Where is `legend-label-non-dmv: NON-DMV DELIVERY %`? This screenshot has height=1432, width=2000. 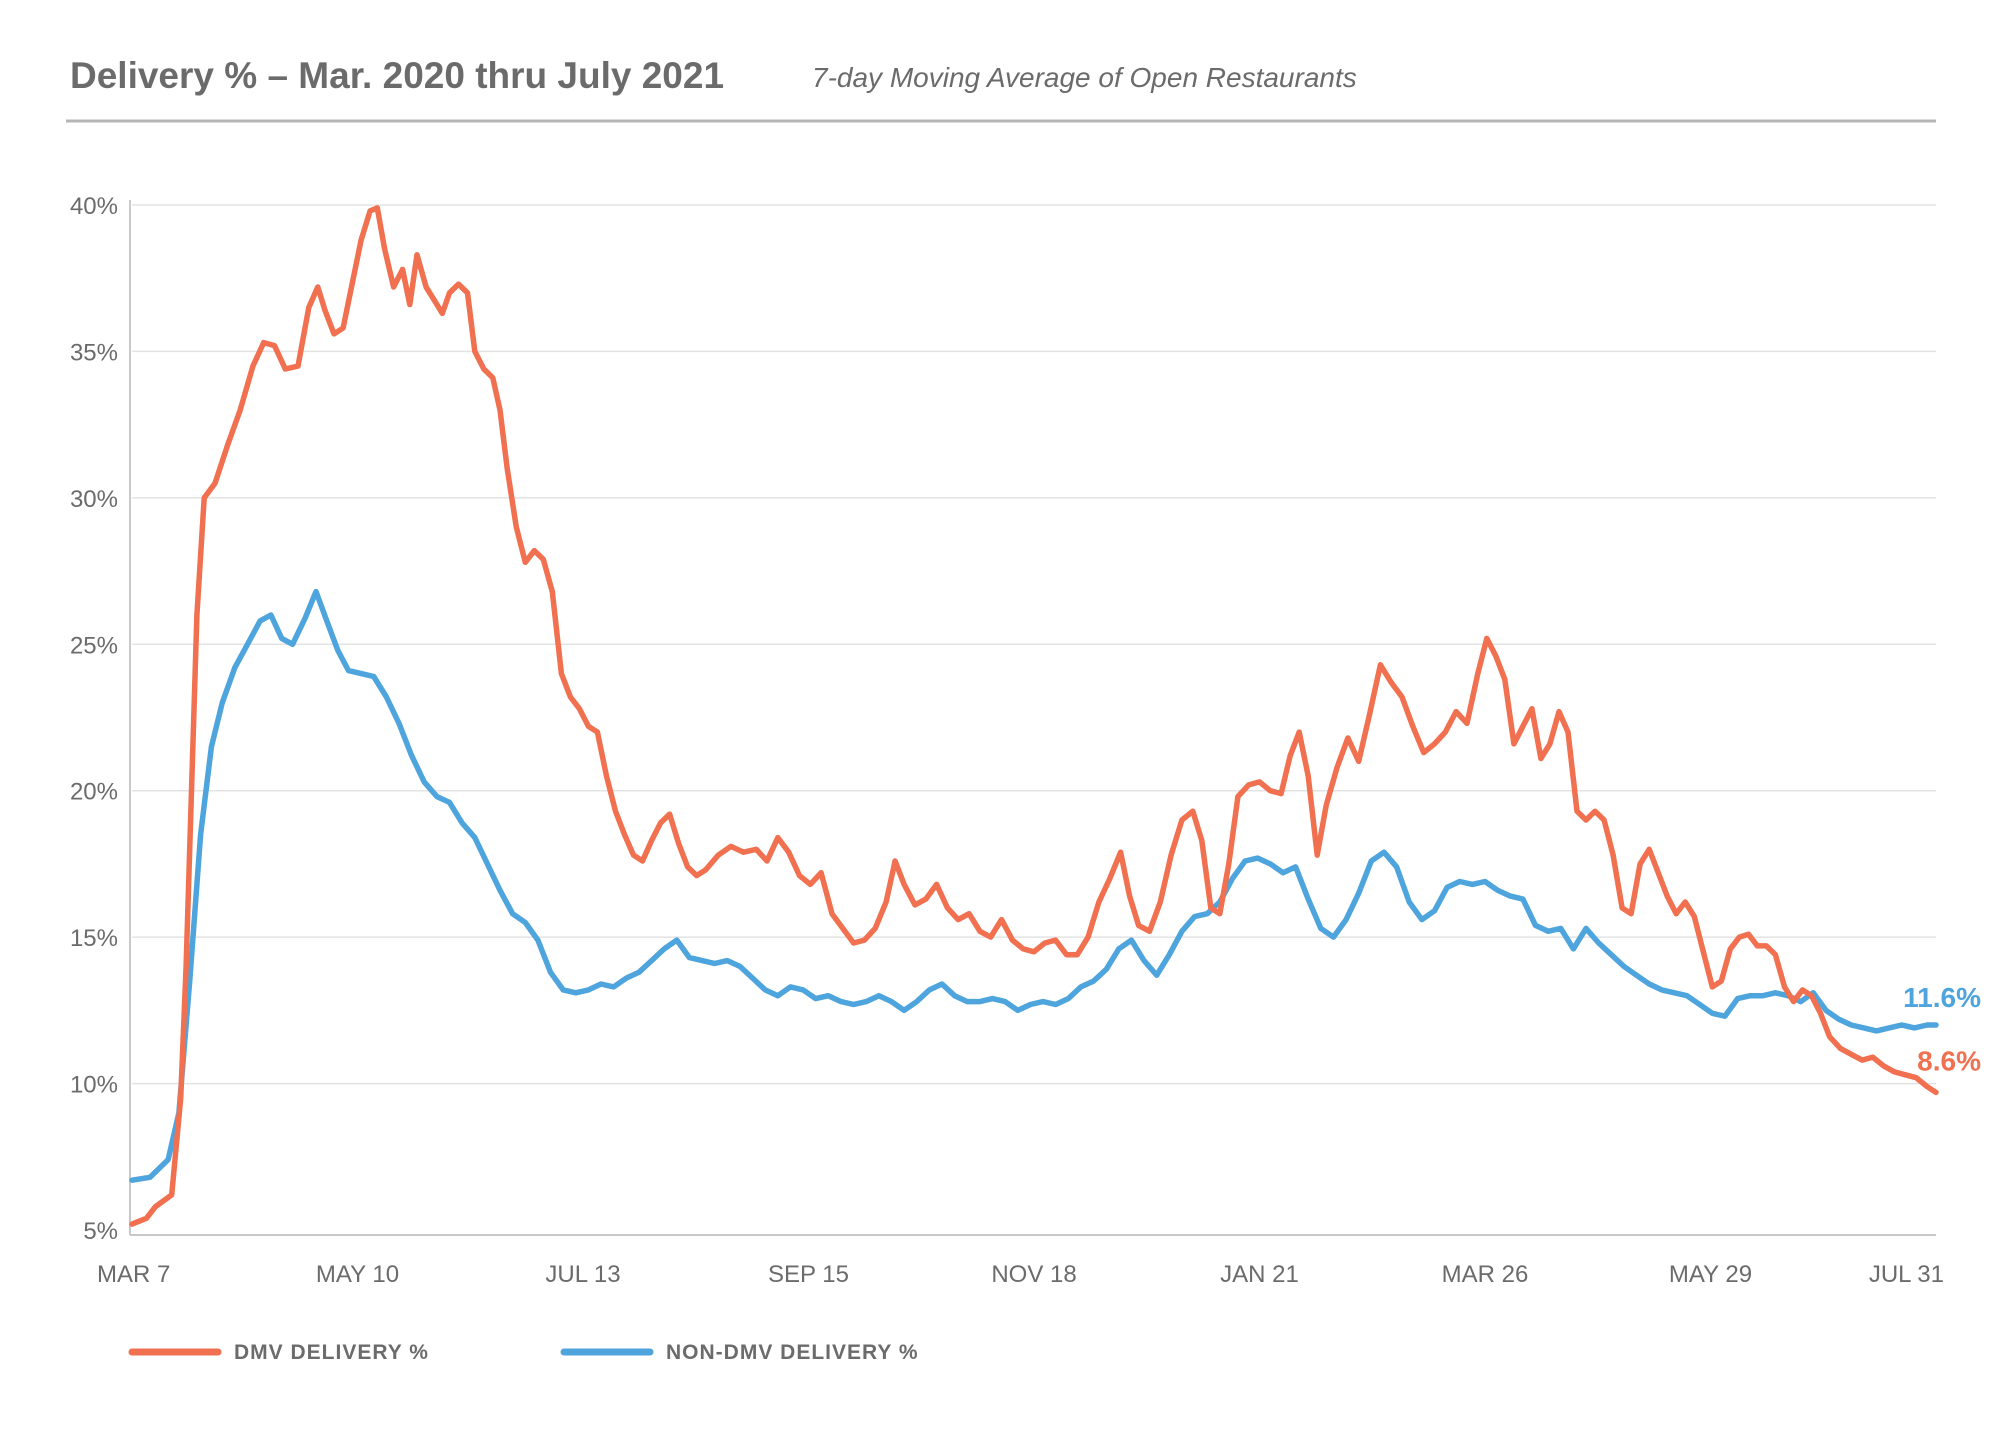 legend-label-non-dmv: NON-DMV DELIVERY % is located at coordinates (792, 1352).